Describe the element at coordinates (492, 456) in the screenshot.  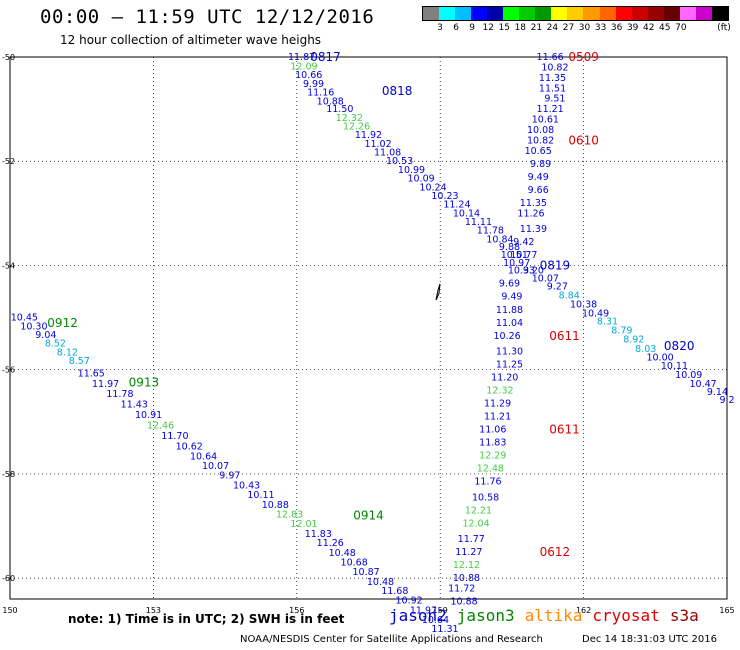
I see `swh-value-label: 12.29` at that location.